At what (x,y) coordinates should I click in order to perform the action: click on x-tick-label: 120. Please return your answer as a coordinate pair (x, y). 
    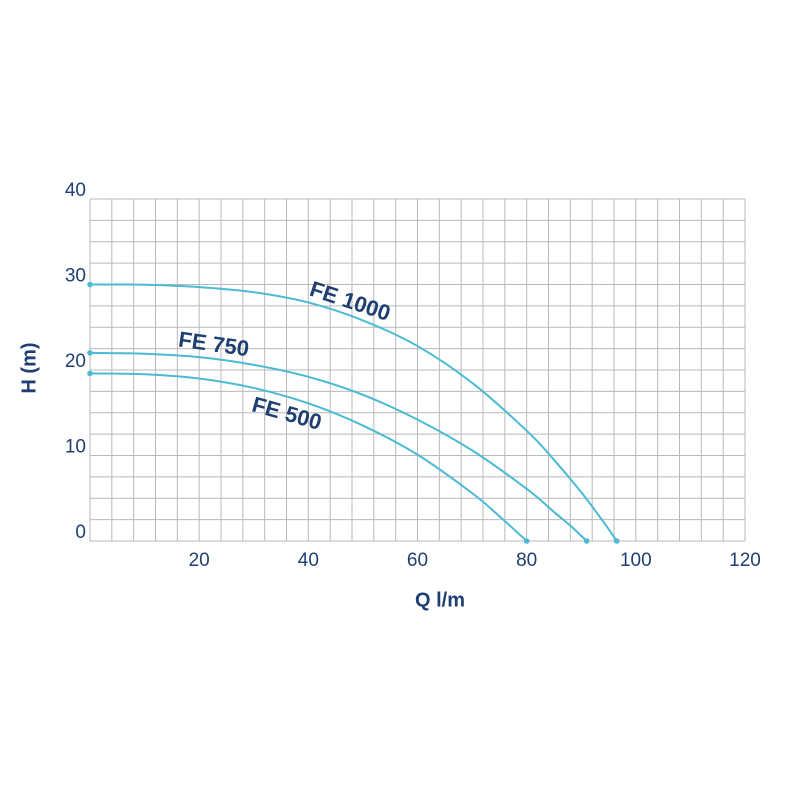
    Looking at the image, I should click on (745, 560).